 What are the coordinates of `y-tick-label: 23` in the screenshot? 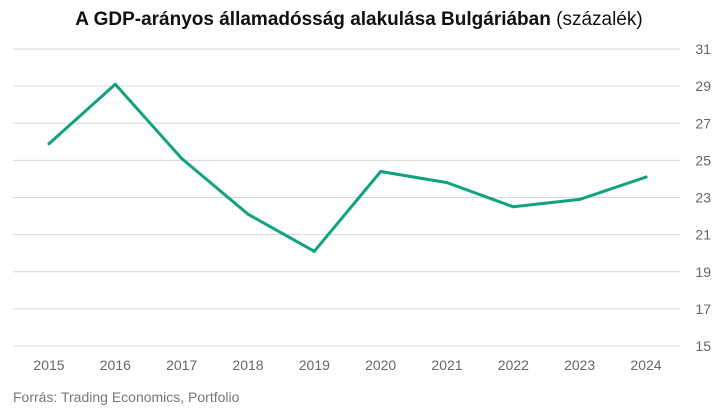 It's located at (703, 198).